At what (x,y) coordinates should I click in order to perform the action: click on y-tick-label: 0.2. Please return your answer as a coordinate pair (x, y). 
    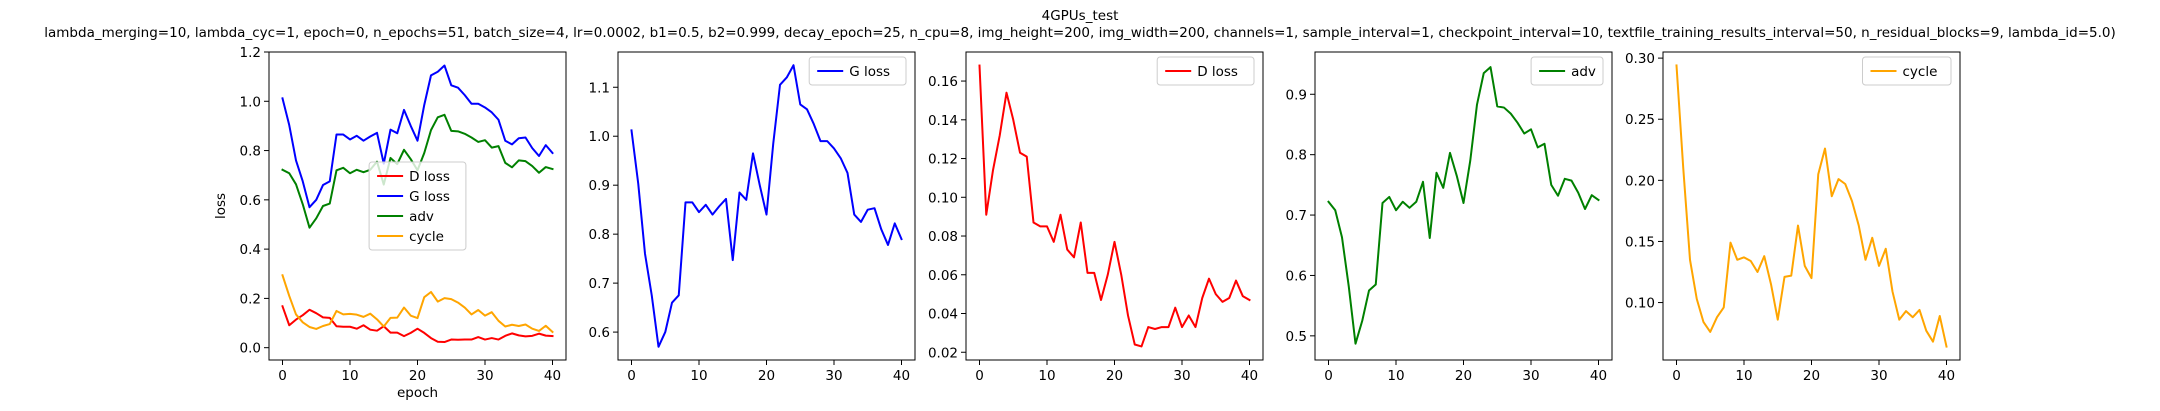
    Looking at the image, I should click on (250, 299).